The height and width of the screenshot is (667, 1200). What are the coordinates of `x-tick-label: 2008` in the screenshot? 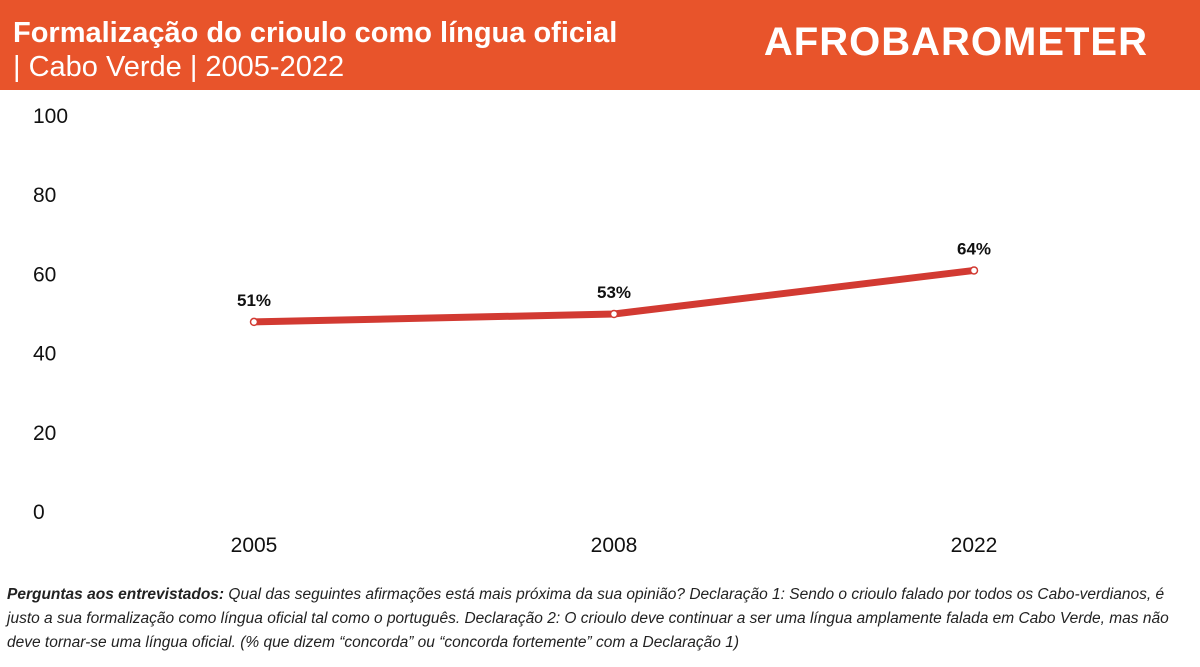 It's located at (614, 545).